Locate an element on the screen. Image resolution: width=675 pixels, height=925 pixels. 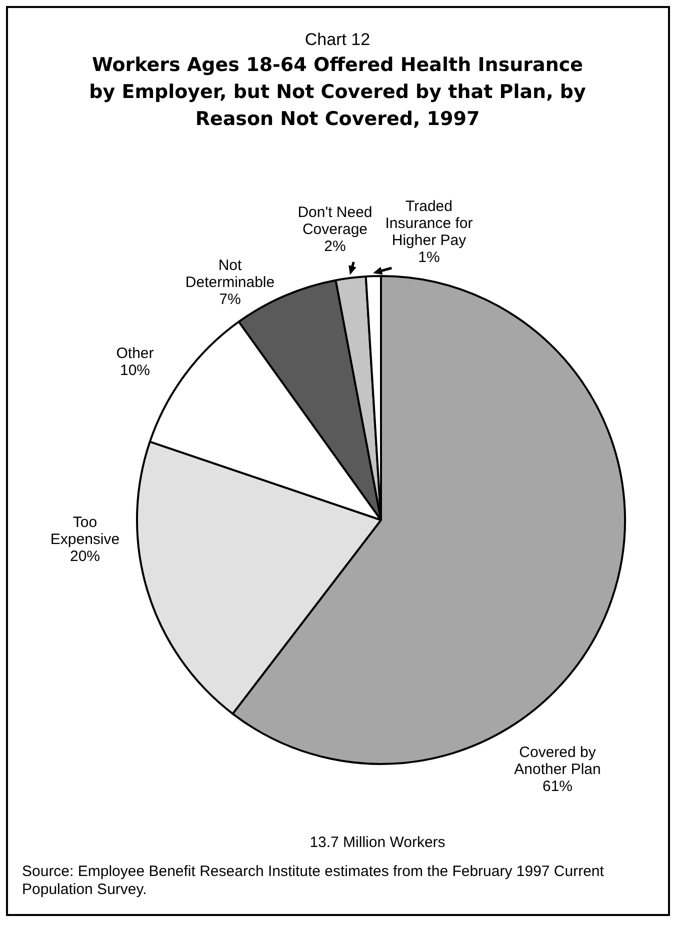
slice-label: Too Expensive is located at coordinates (85, 531).